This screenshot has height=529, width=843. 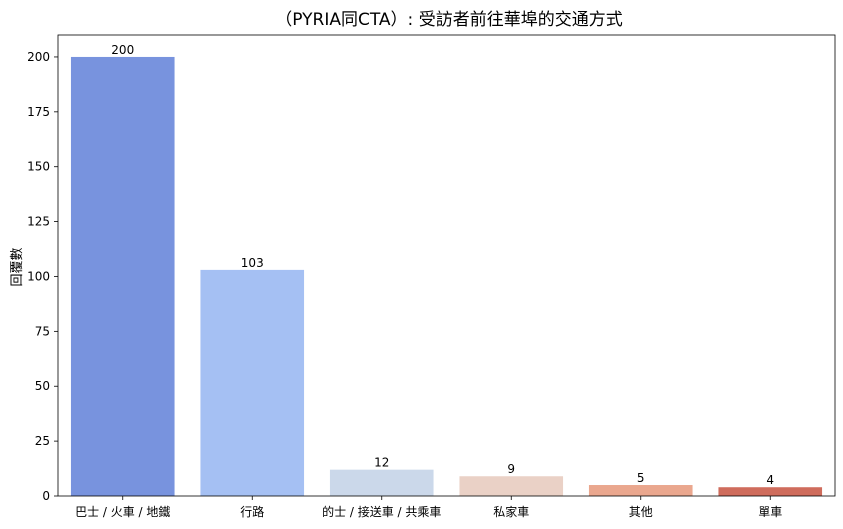 What do you see at coordinates (448, 20) in the screenshot?
I see `chart-title: （PYRIA同CTA）: 受訪者前往華埠的交通方式` at bounding box center [448, 20].